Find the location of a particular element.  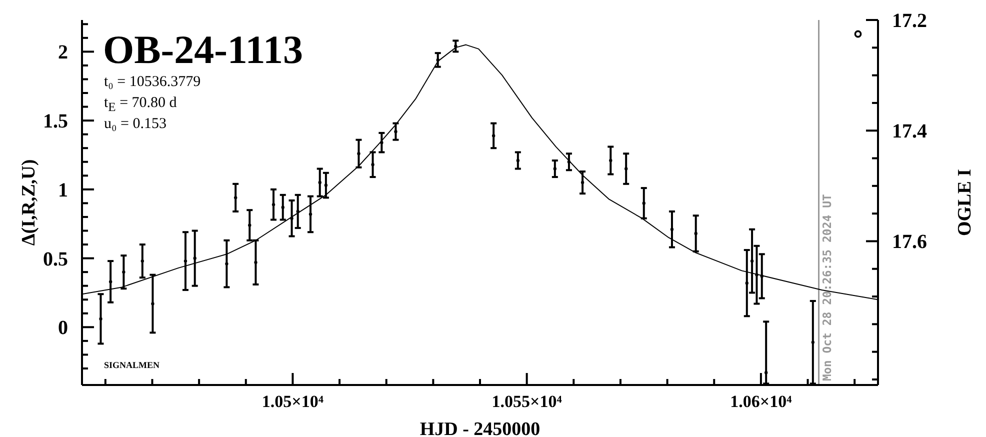

y2-axis-title: OGLE I is located at coordinates (965, 202).